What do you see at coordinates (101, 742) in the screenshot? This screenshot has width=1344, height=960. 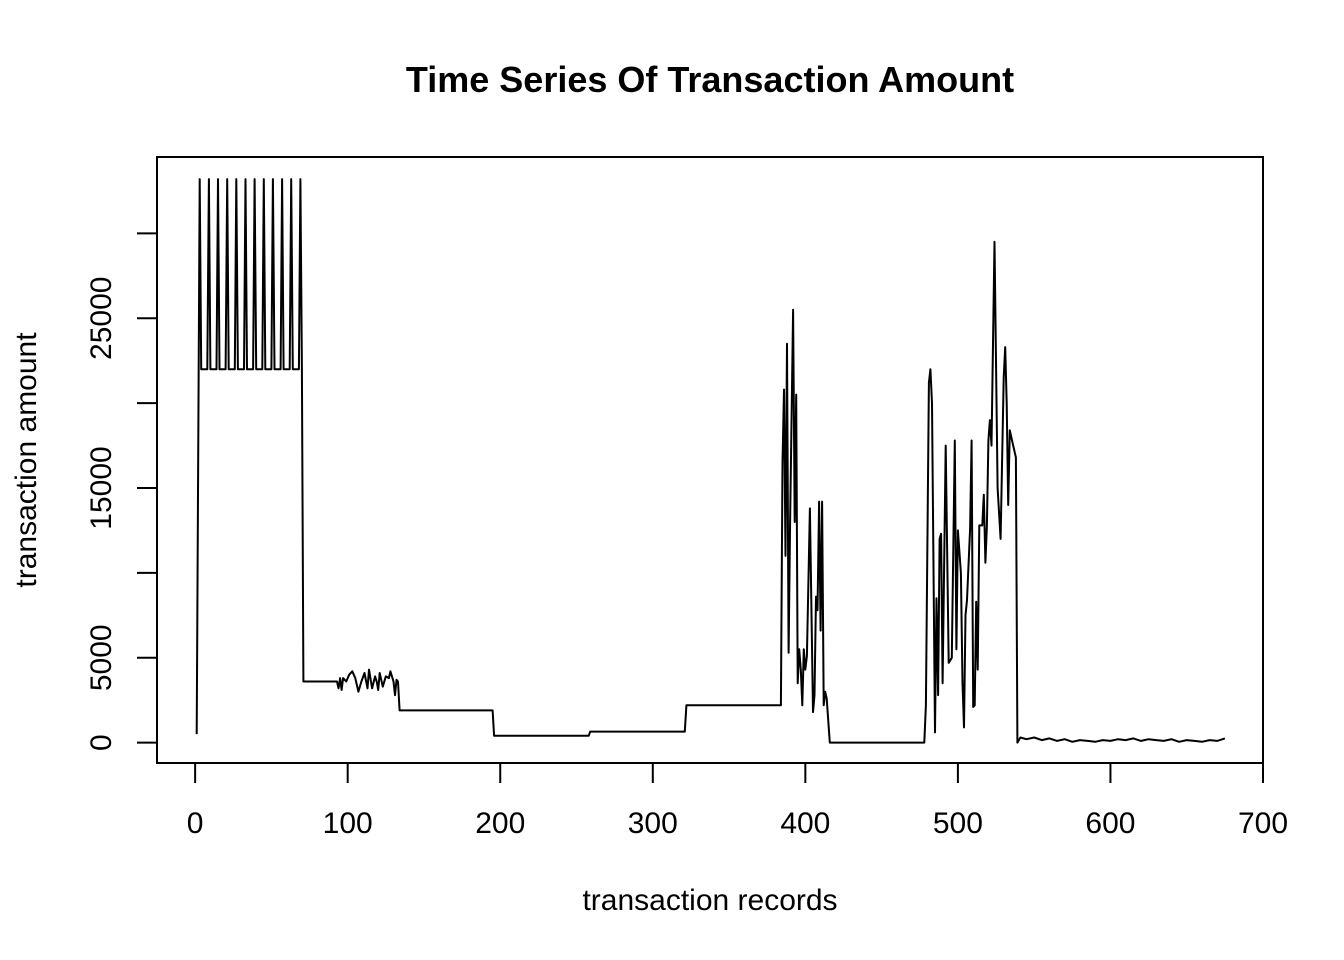 I see `y-tick-label: 0` at bounding box center [101, 742].